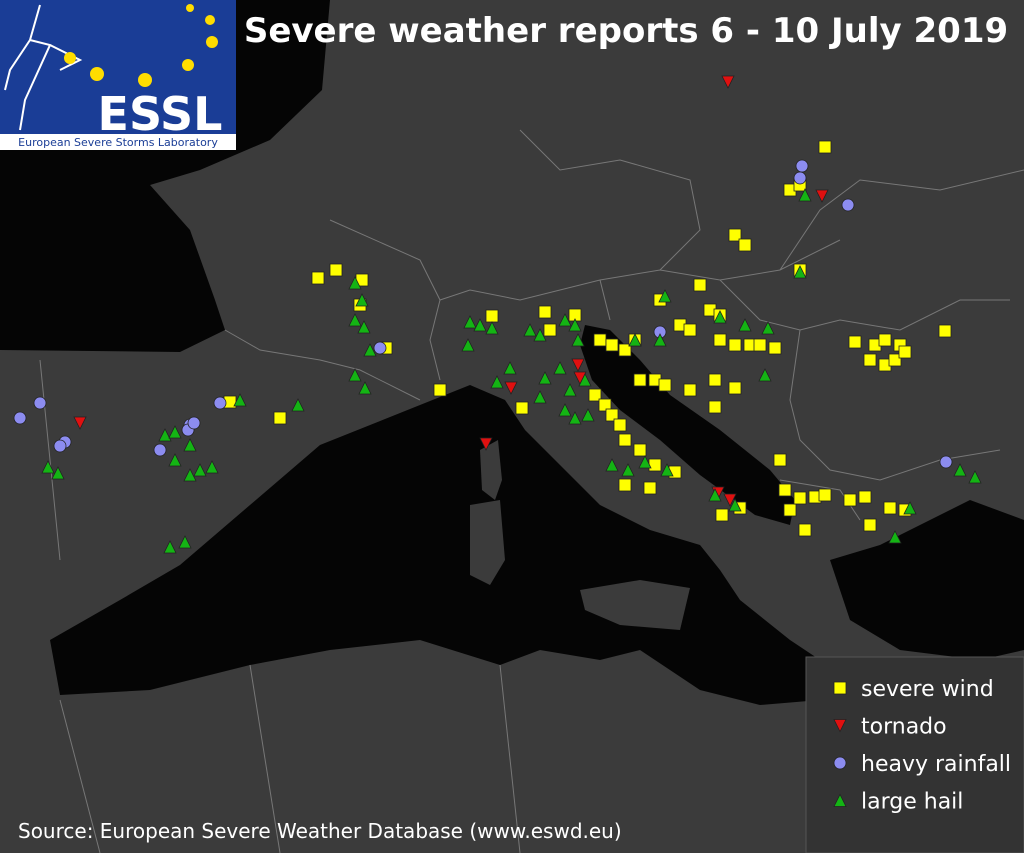  What do you see at coordinates (635, 605) in the screenshot?
I see `sicily` at bounding box center [635, 605].